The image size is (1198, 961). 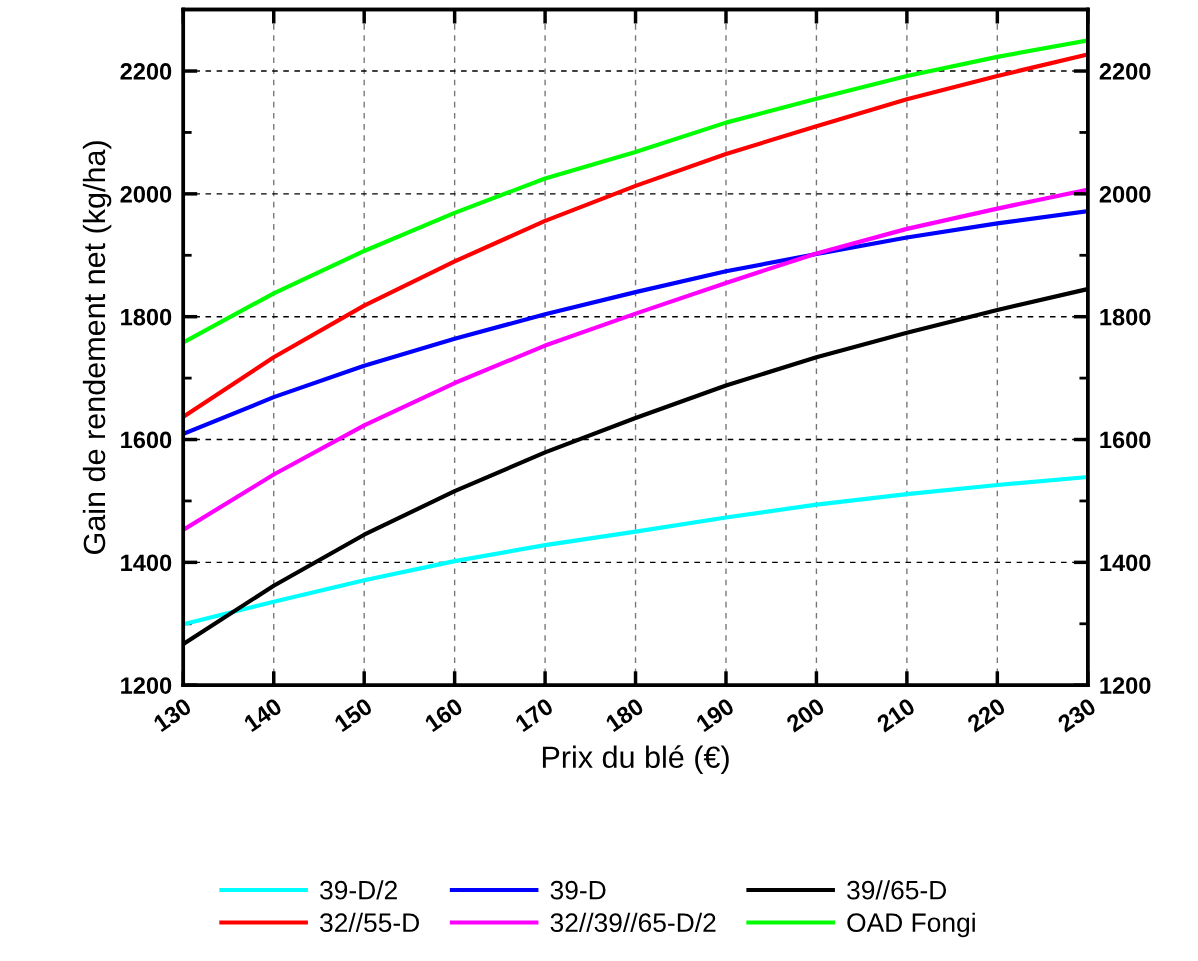 What do you see at coordinates (1125, 563) in the screenshot?
I see `y2-tick-label: 1400` at bounding box center [1125, 563].